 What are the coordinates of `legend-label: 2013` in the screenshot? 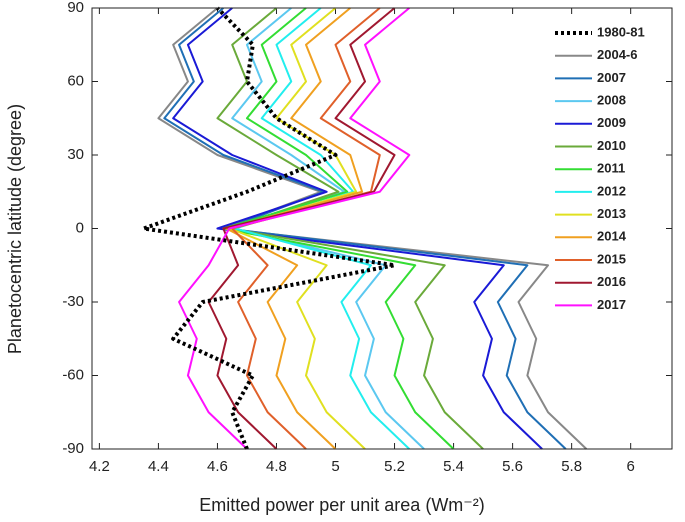 It's located at (611, 213).